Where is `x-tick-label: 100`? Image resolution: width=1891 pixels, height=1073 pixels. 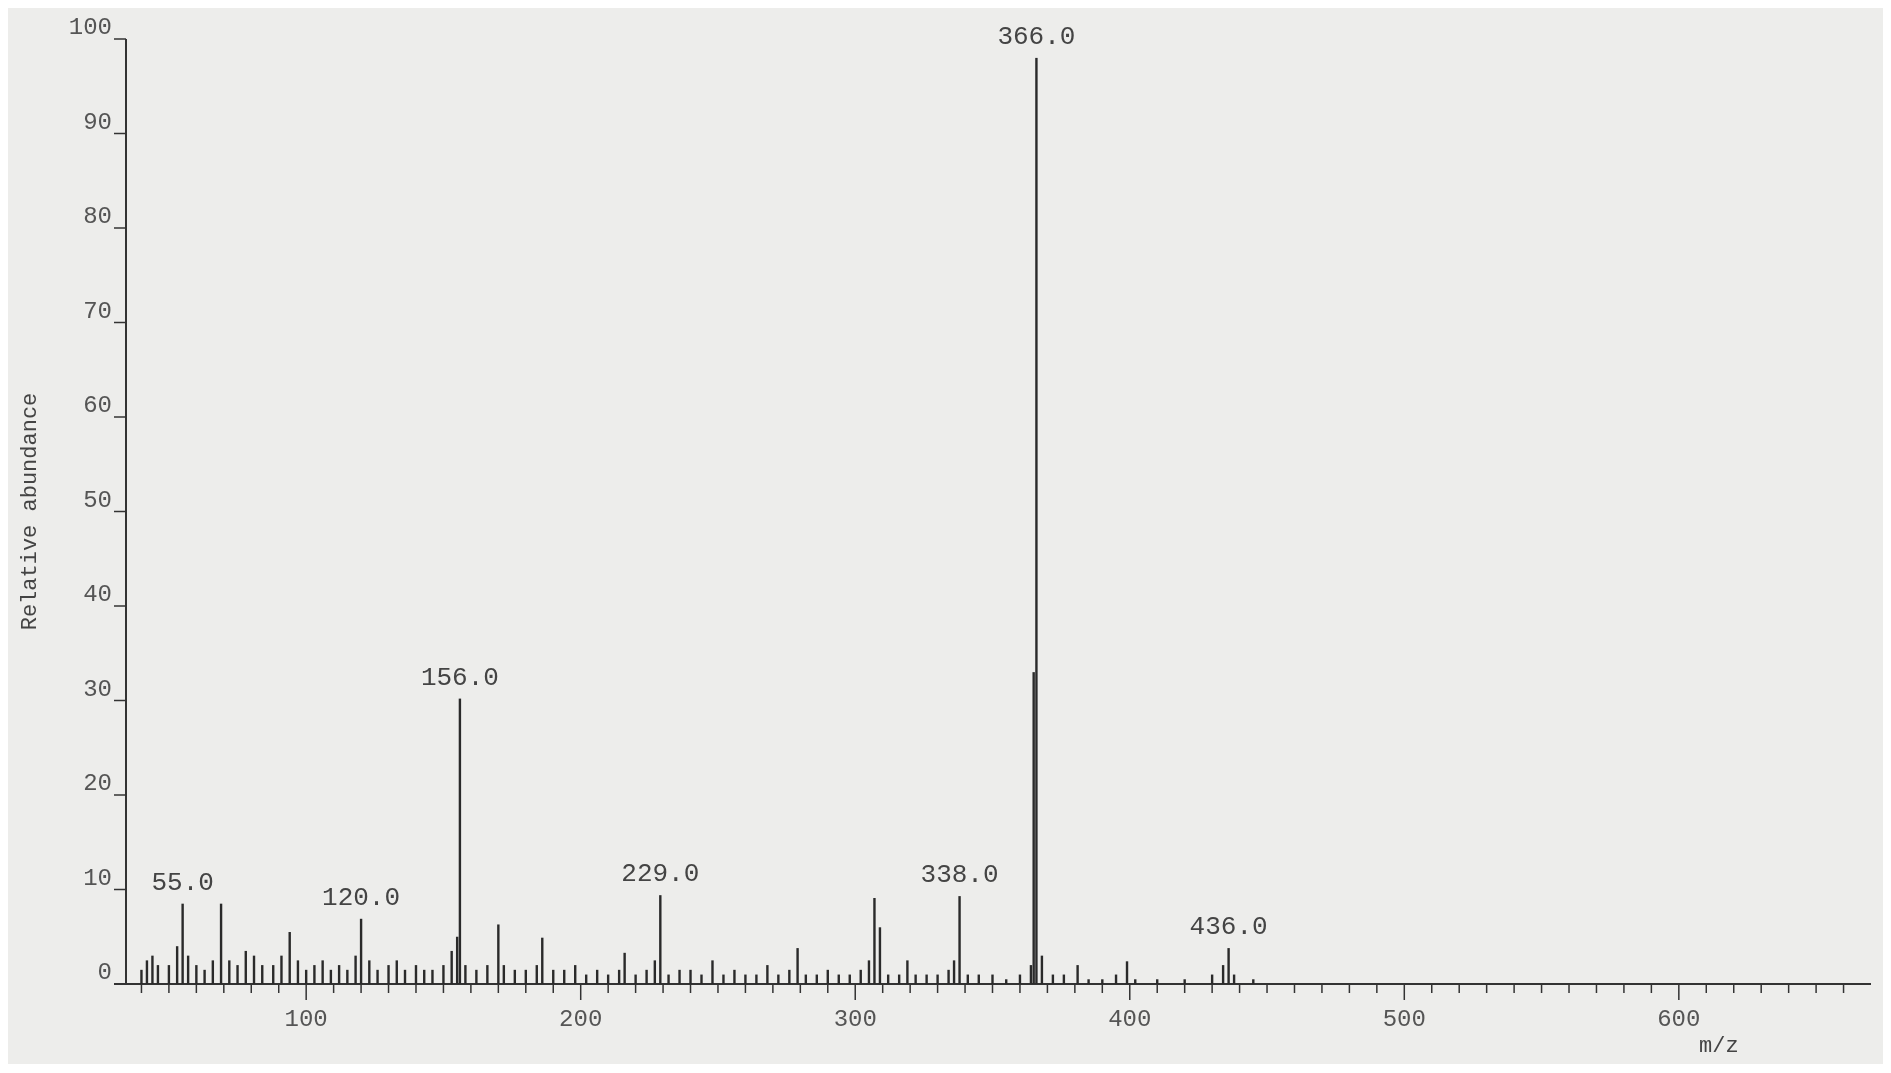 x-tick-label: 100 is located at coordinates (306, 1019).